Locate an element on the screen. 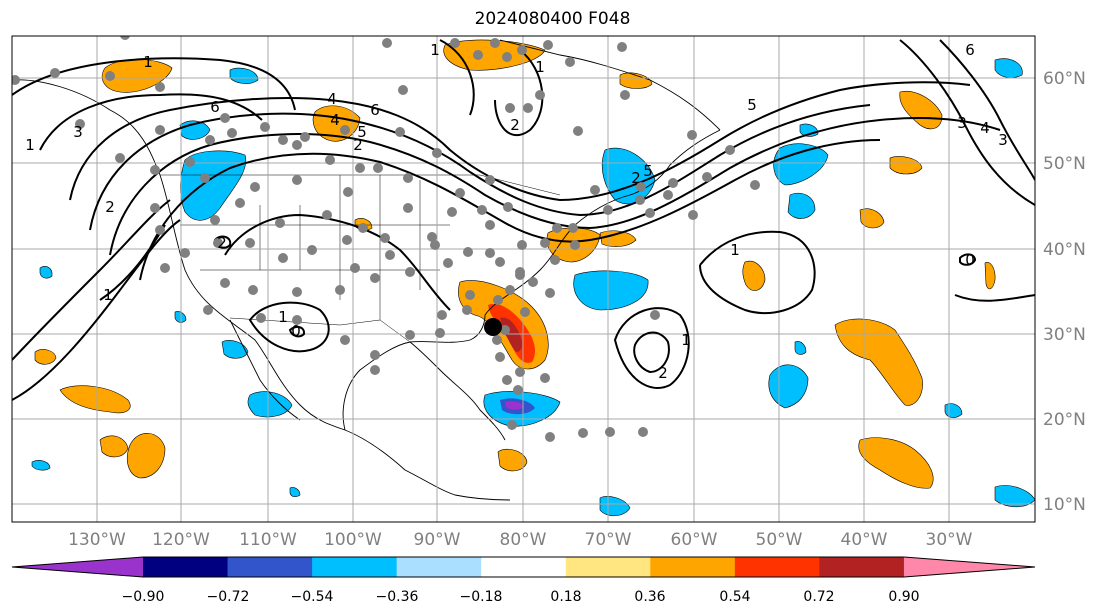  lat-label: 20°N is located at coordinates (1064, 420).